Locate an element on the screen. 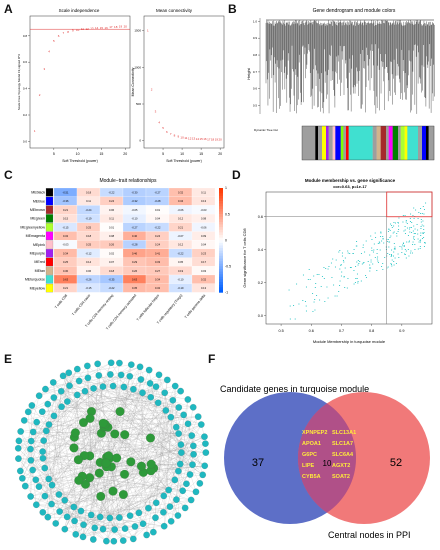 The height and width of the screenshot is (550, 440). y-tick-label: 1500 is located at coordinates (137, 31).